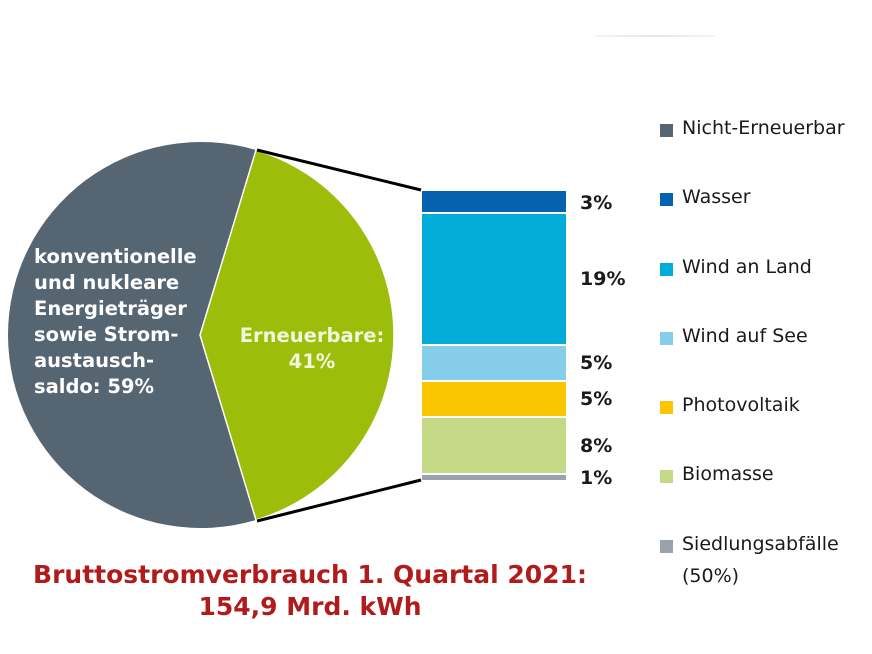 The height and width of the screenshot is (654, 872). Describe the element at coordinates (110, 308) in the screenshot. I see `pie-label-line: Energieträger` at that location.